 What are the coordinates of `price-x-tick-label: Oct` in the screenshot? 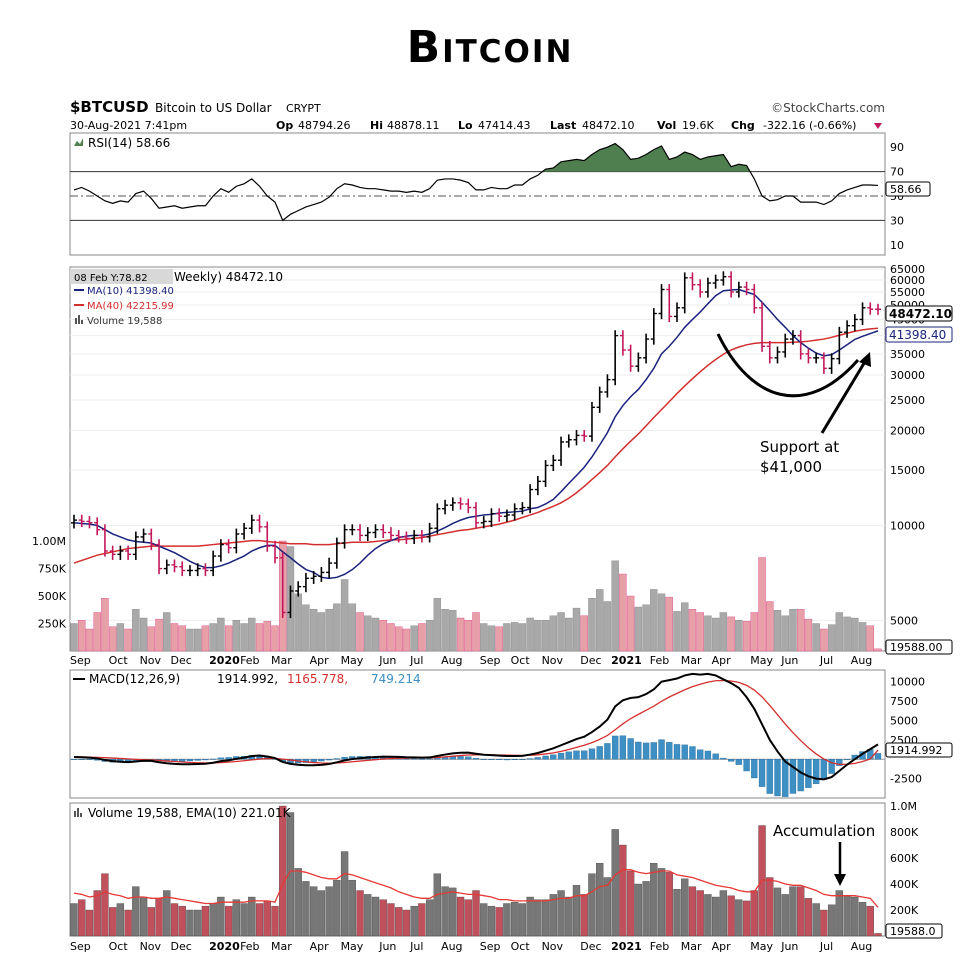 It's located at (521, 660).